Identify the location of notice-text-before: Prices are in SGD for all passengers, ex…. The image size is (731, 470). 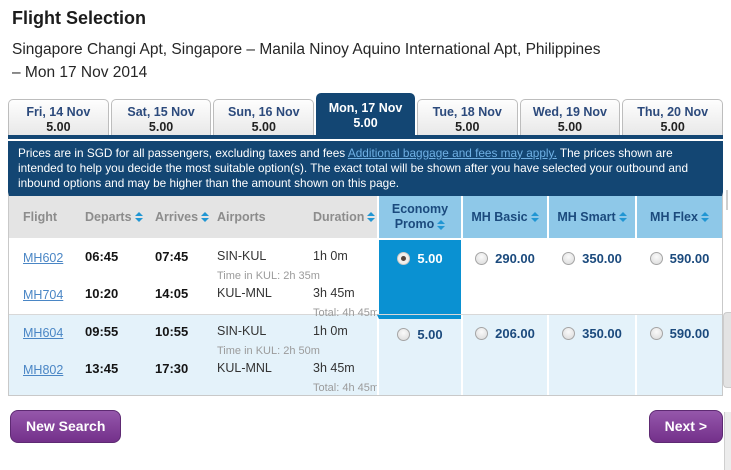
(183, 153).